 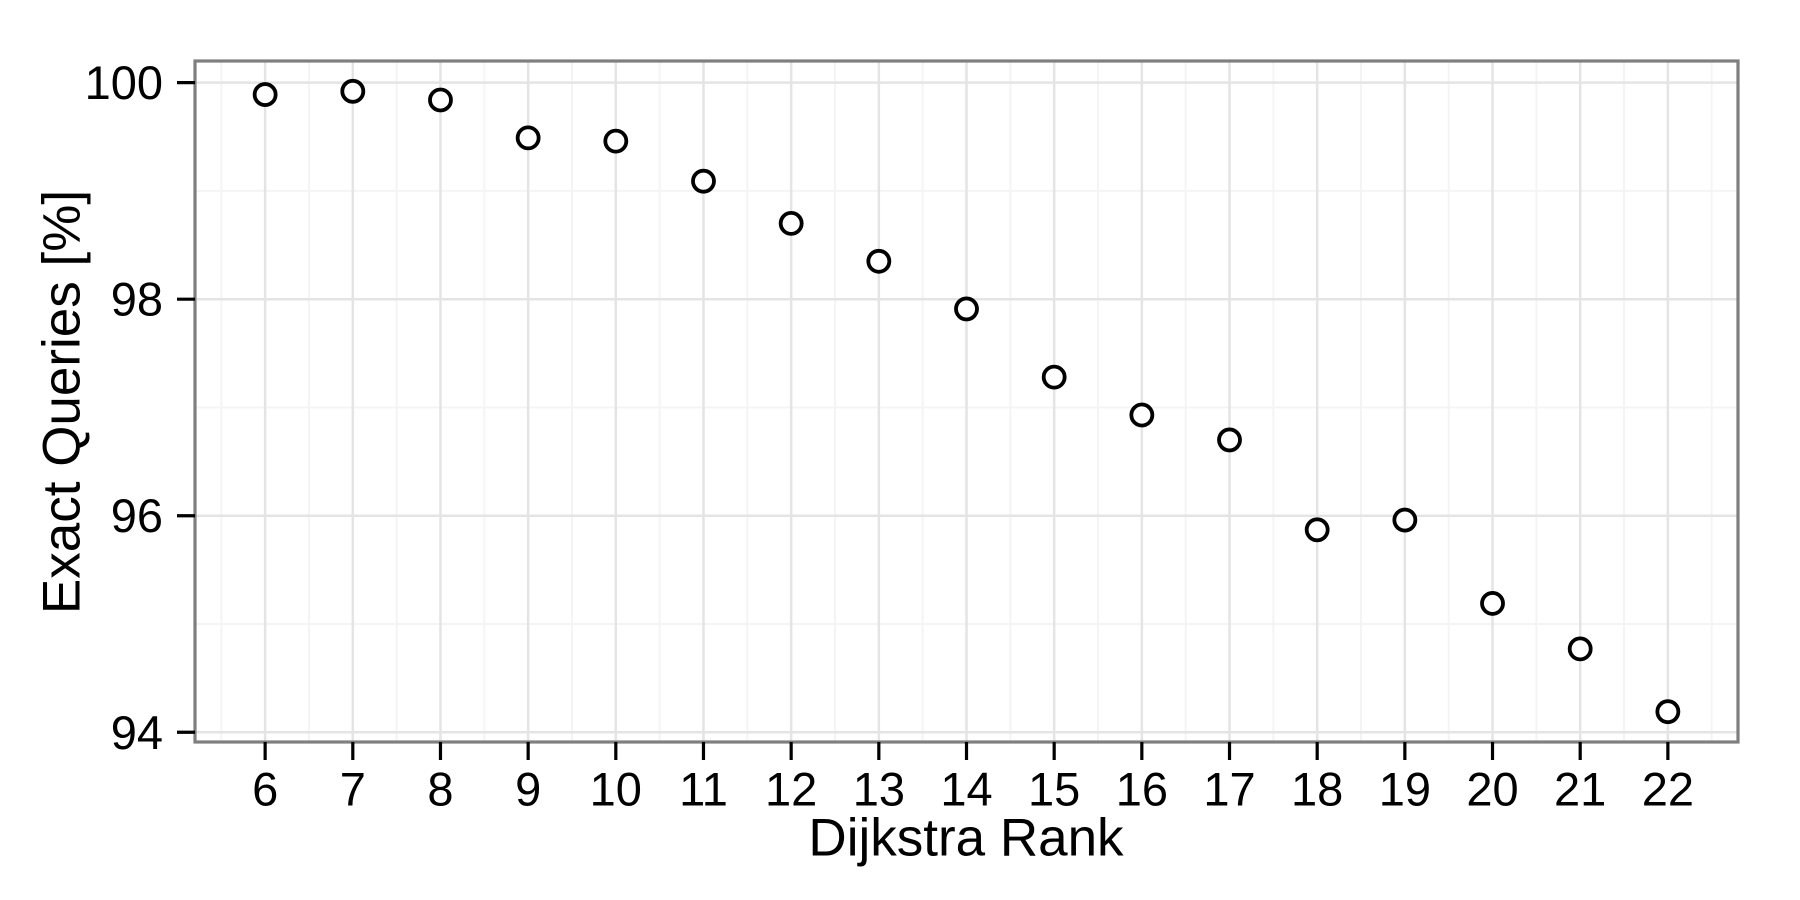 I want to click on x-tick-label: 9, so click(x=528, y=789).